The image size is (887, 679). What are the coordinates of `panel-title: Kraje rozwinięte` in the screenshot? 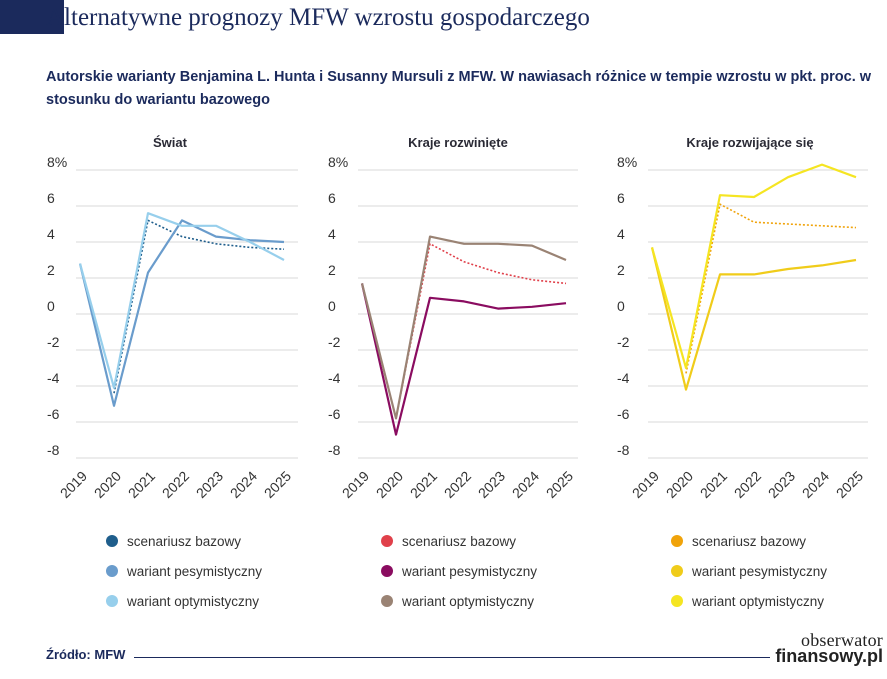 It's located at (458, 142).